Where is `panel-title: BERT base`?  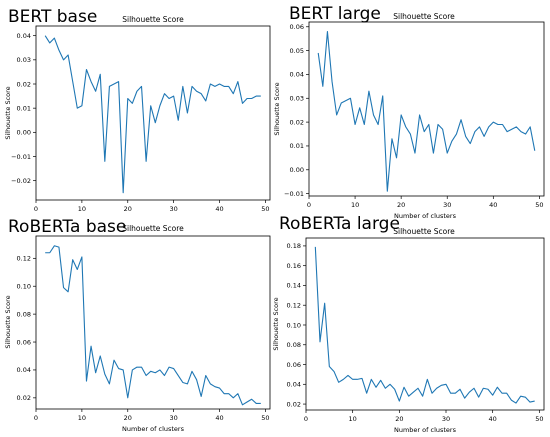
panel-title: BERT base is located at coordinates (52, 17).